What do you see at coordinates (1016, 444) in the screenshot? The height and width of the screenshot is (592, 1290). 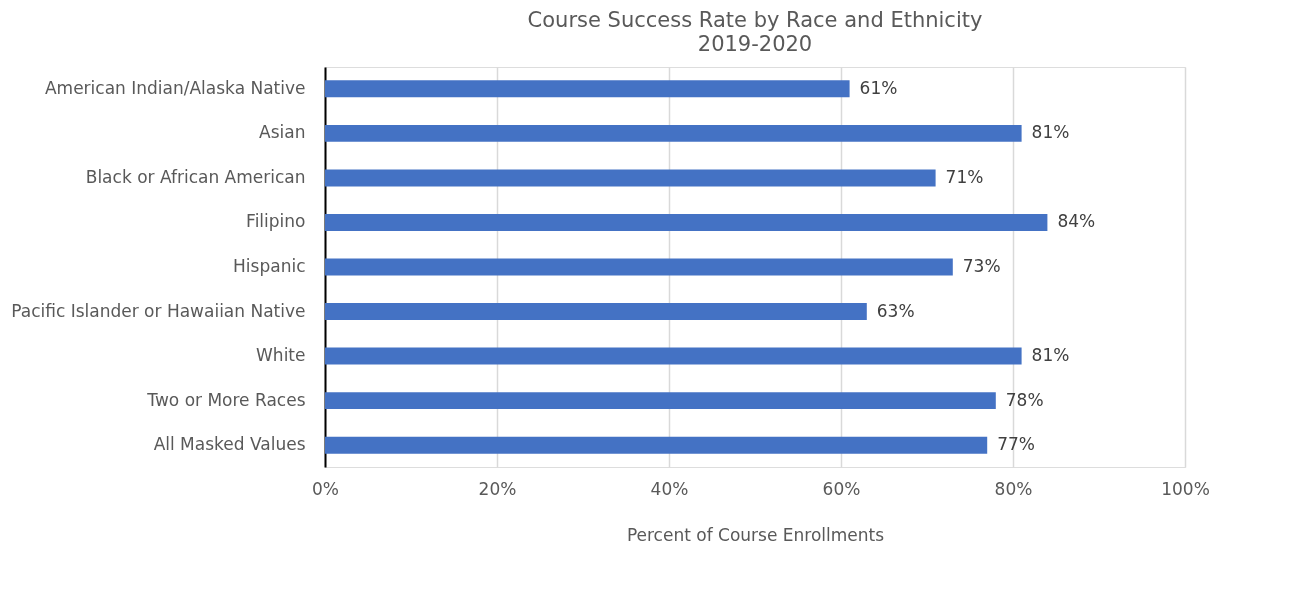 I see `data-label: 77%` at bounding box center [1016, 444].